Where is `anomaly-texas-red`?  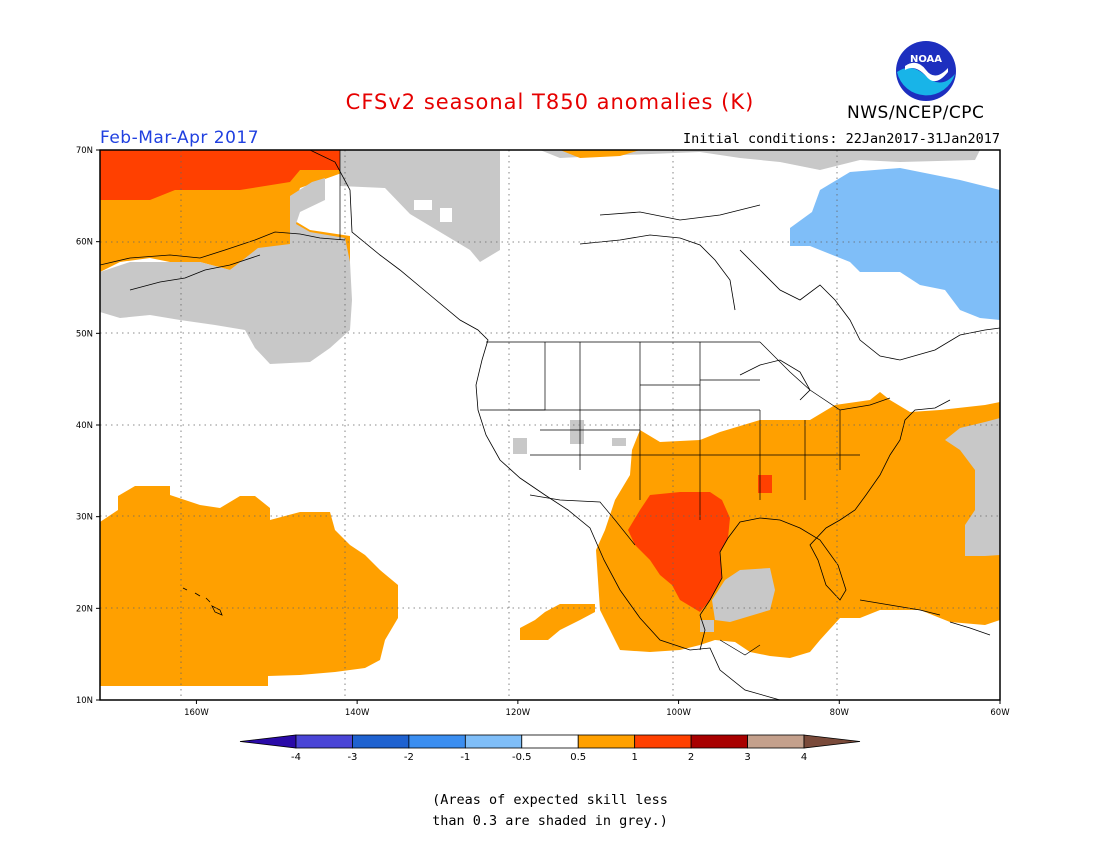 anomaly-texas-red is located at coordinates (679, 552).